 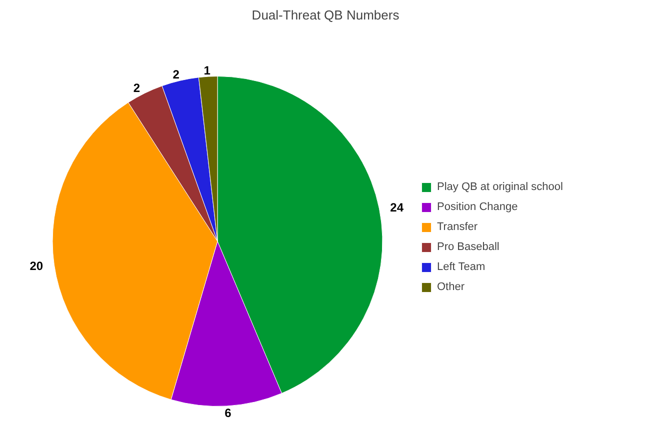 What do you see at coordinates (326, 15) in the screenshot?
I see `chart-title: Dual-Threat QB Numbers` at bounding box center [326, 15].